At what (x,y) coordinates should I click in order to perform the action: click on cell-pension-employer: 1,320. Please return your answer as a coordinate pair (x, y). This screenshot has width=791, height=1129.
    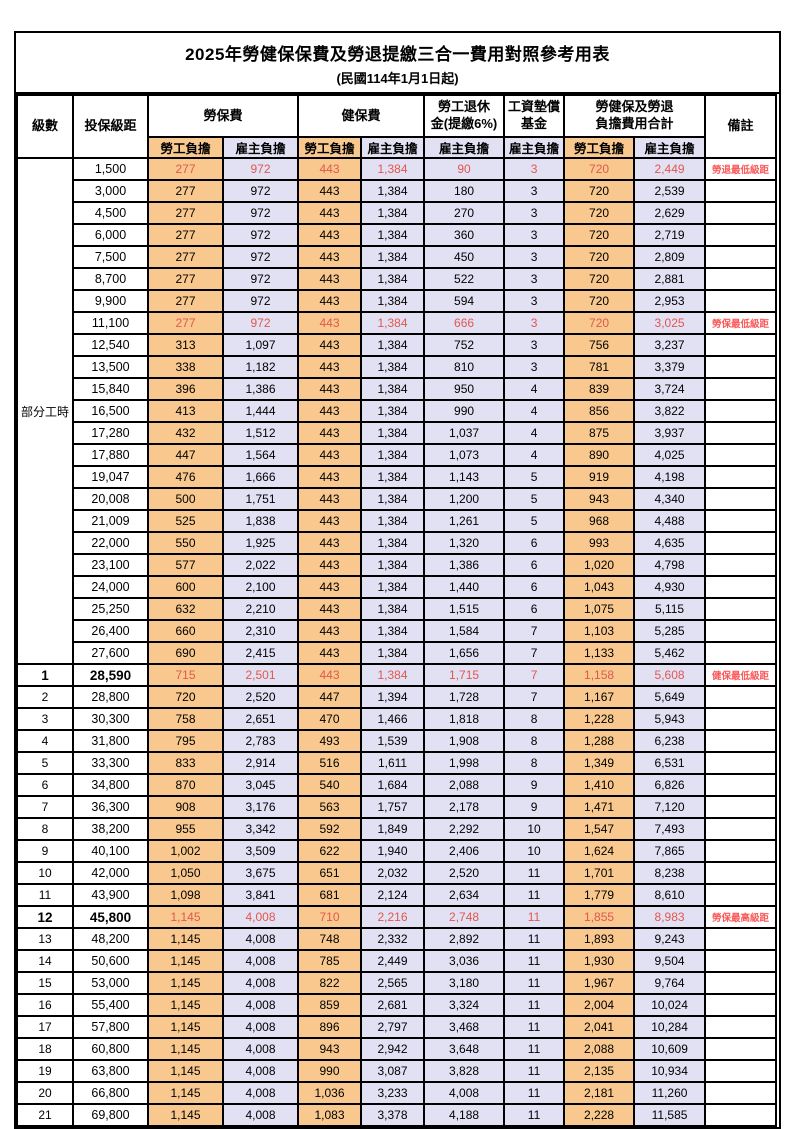
    Looking at the image, I should click on (464, 543).